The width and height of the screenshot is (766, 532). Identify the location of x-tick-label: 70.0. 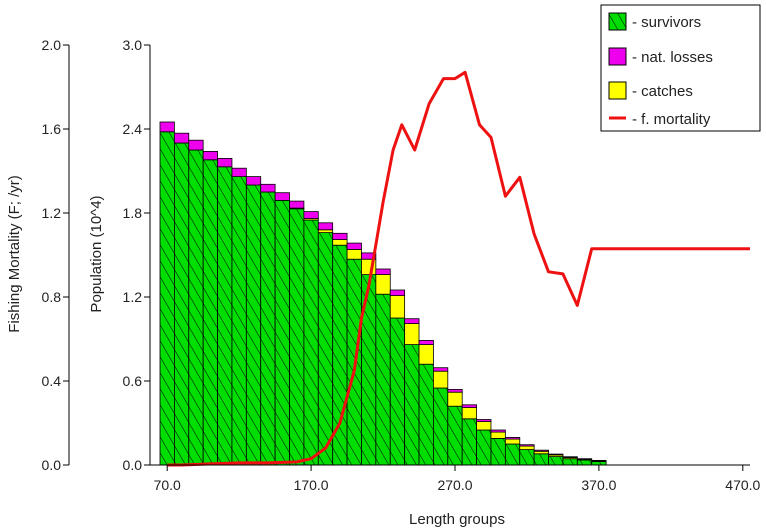
(167, 485).